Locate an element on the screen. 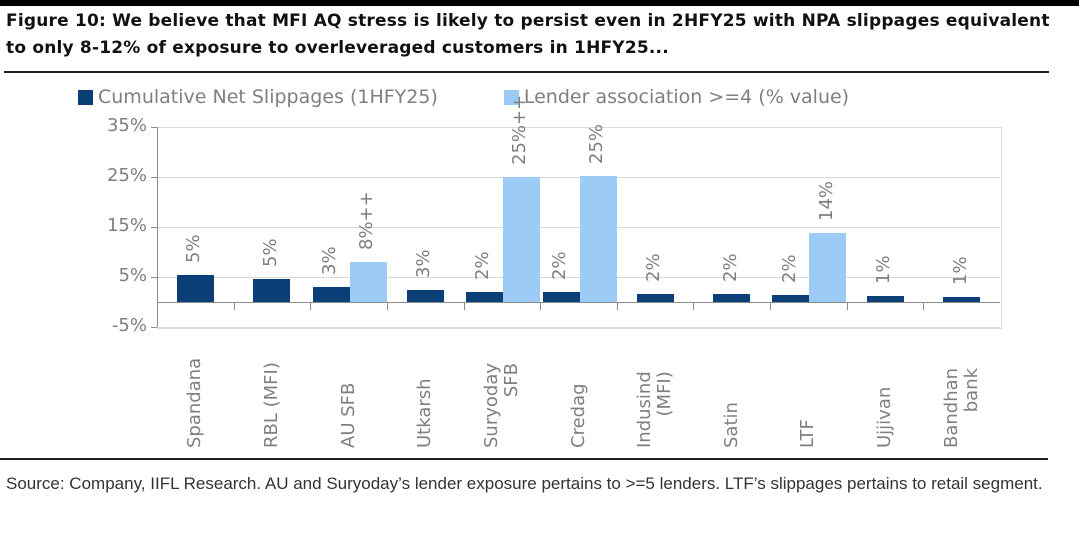 The image size is (1079, 534). legend-item-net-slippages: Cumulative Net Slippages (1HFY25) is located at coordinates (258, 97).